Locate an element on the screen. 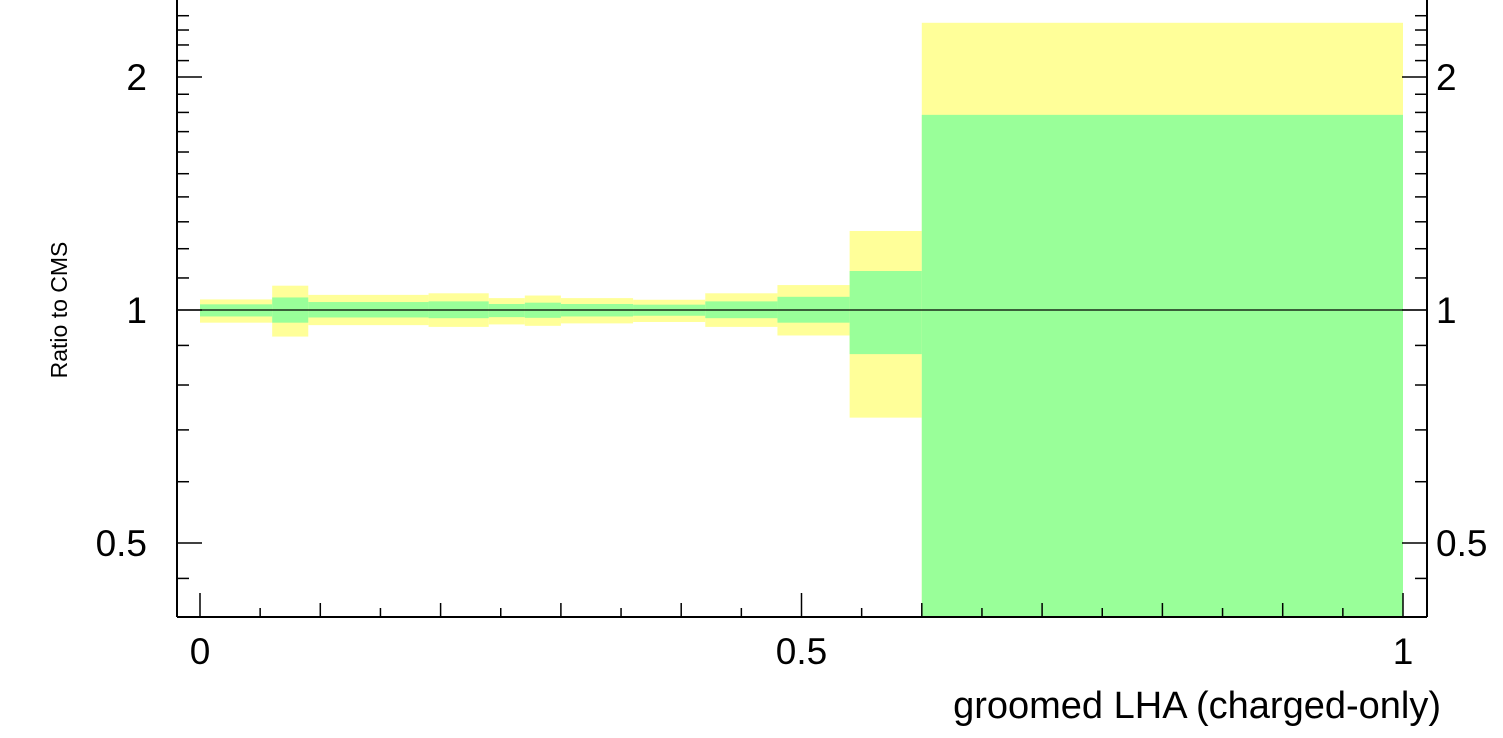  y-tick-label-right-0: 0.5 is located at coordinates (1461, 543).